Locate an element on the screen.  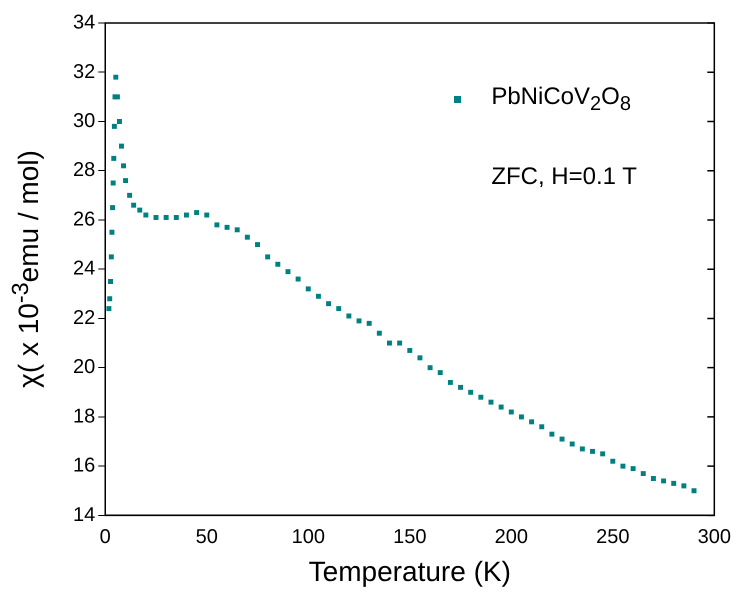
x-tick-label: 250 is located at coordinates (613, 537).